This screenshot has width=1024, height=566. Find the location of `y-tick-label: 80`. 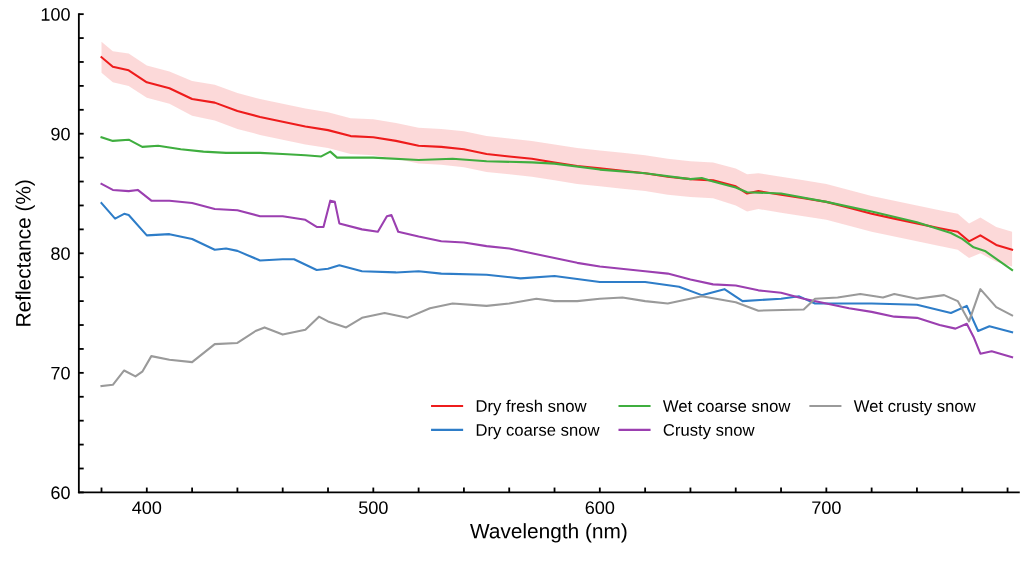

y-tick-label: 80 is located at coordinates (60, 254).